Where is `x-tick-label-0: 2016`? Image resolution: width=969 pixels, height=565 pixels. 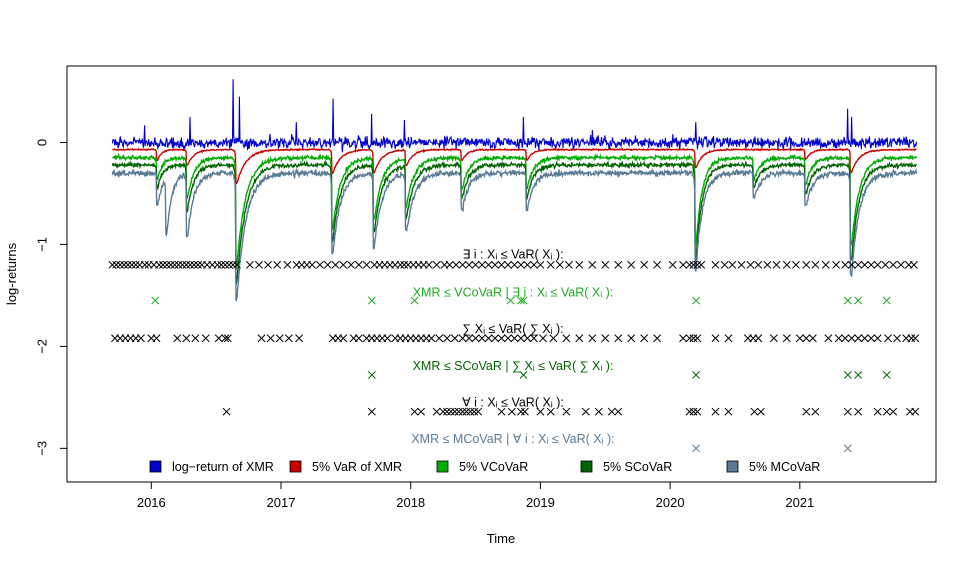
x-tick-label-0: 2016 is located at coordinates (151, 502).